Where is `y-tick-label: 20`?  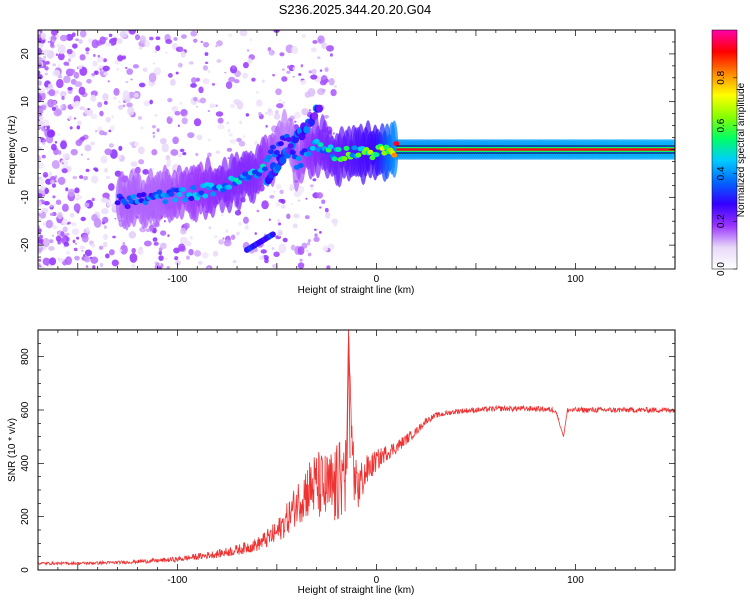 y-tick-label: 20 is located at coordinates (25, 54).